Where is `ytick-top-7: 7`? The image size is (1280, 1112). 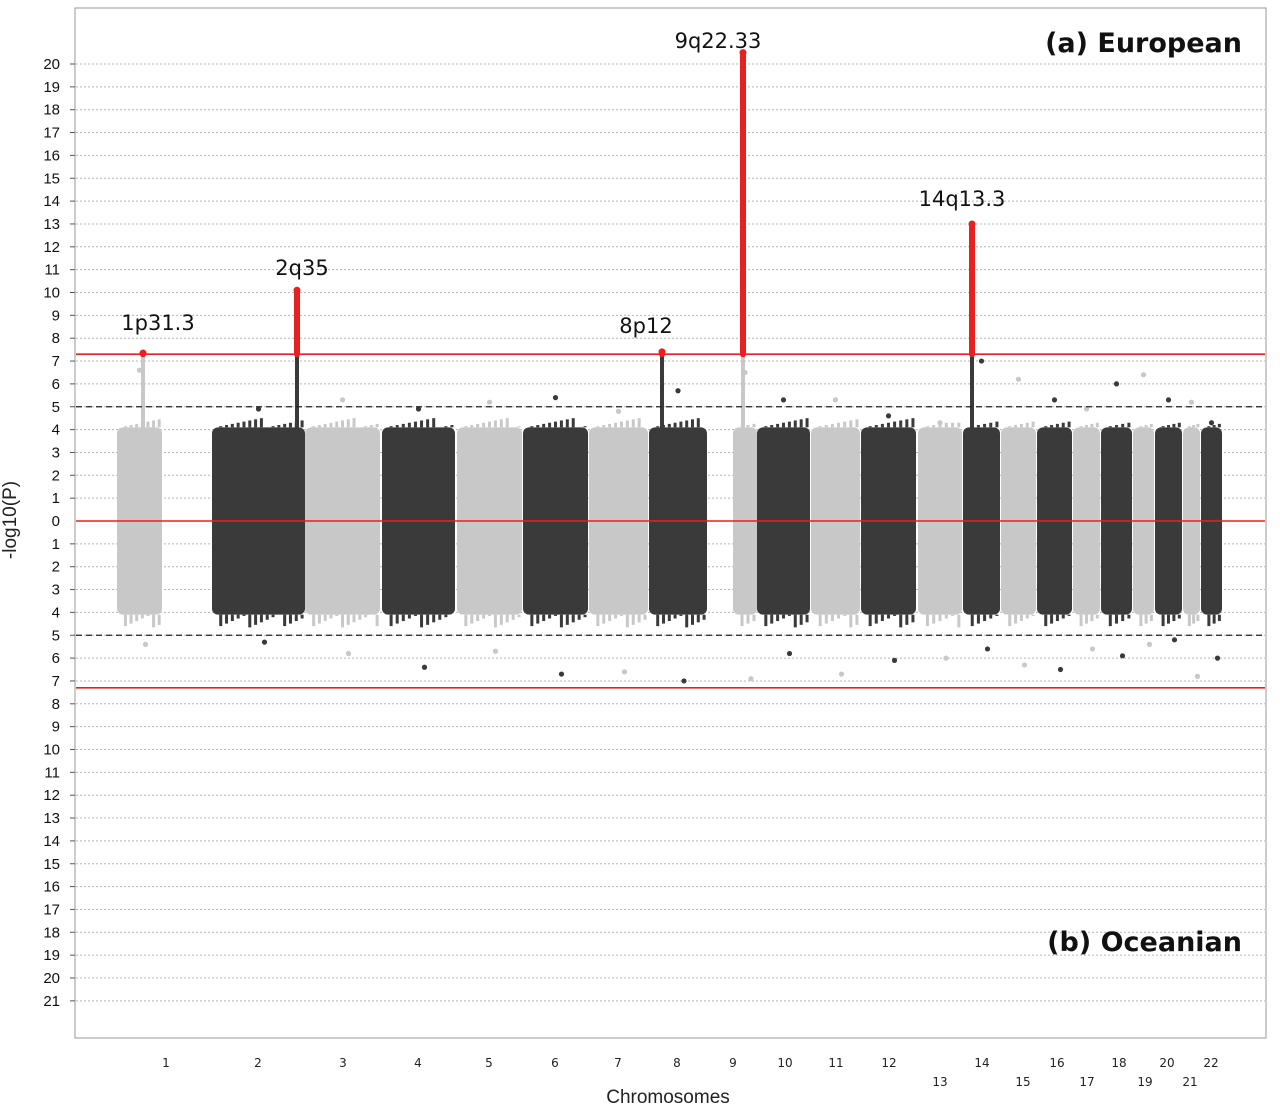
ytick-top-7: 7 is located at coordinates (56, 361).